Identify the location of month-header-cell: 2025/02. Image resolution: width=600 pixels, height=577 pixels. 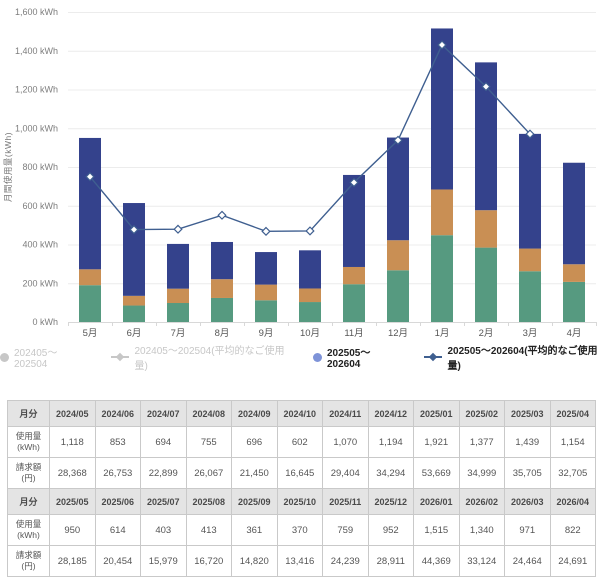
(481, 413).